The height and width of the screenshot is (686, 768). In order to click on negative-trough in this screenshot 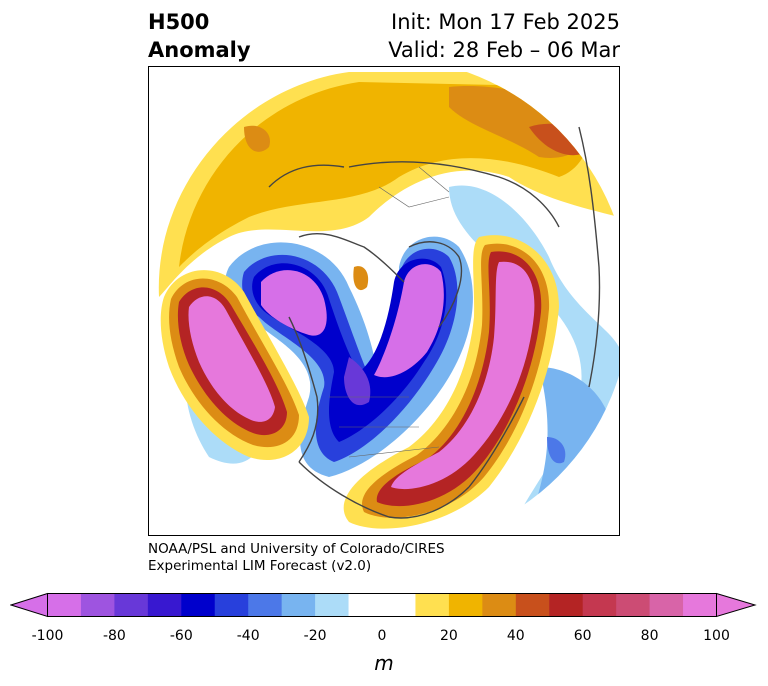, I will do `click(349, 356)`.